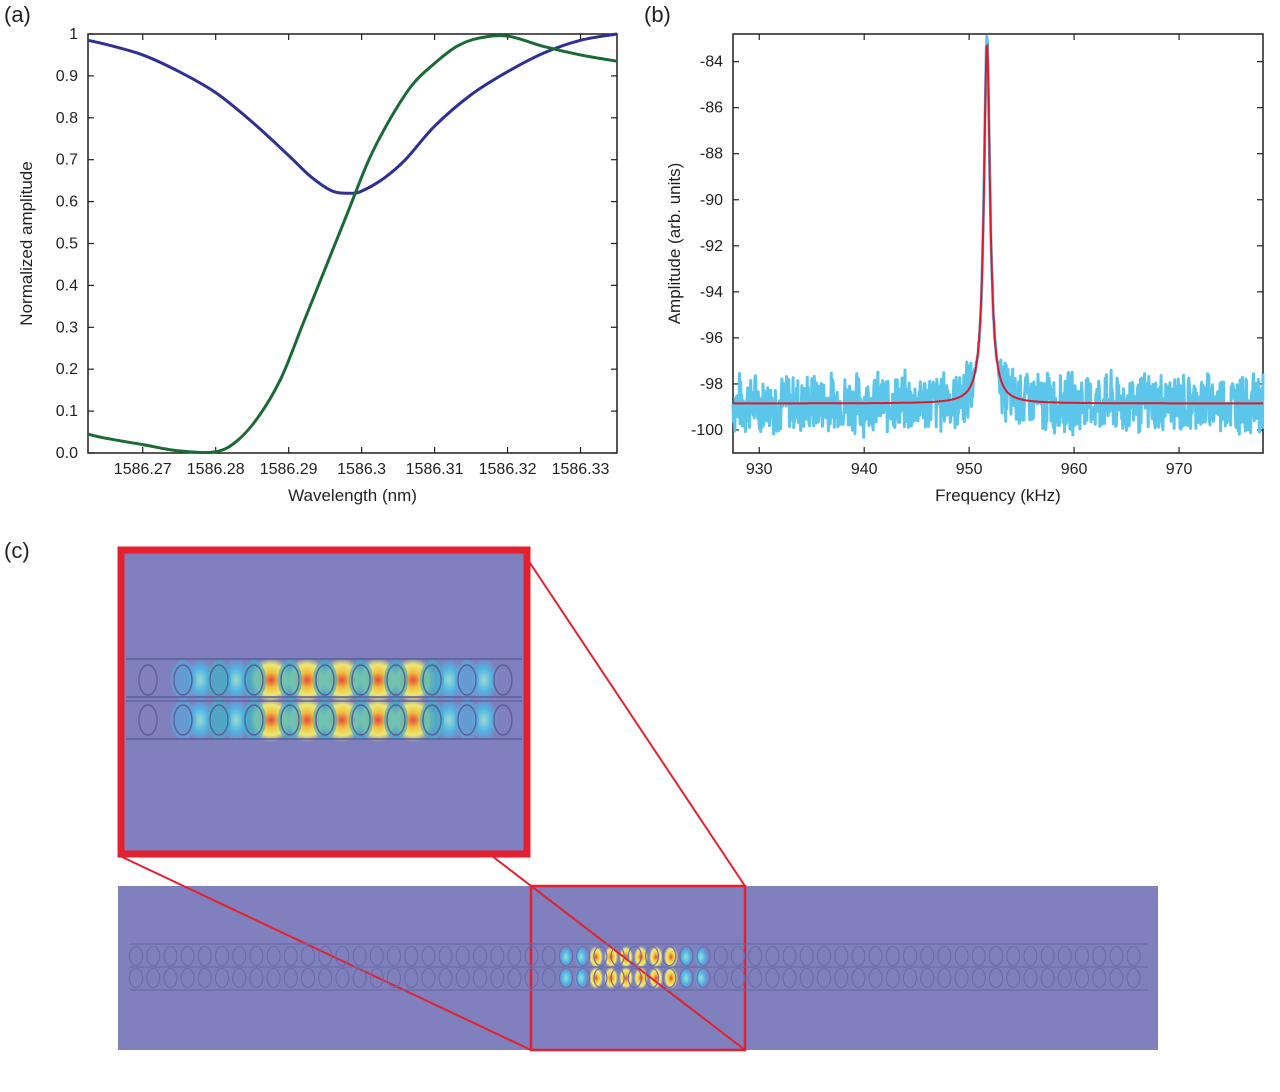 The image size is (1280, 1092). I want to click on x-tick-label: 1586.28, so click(216, 469).